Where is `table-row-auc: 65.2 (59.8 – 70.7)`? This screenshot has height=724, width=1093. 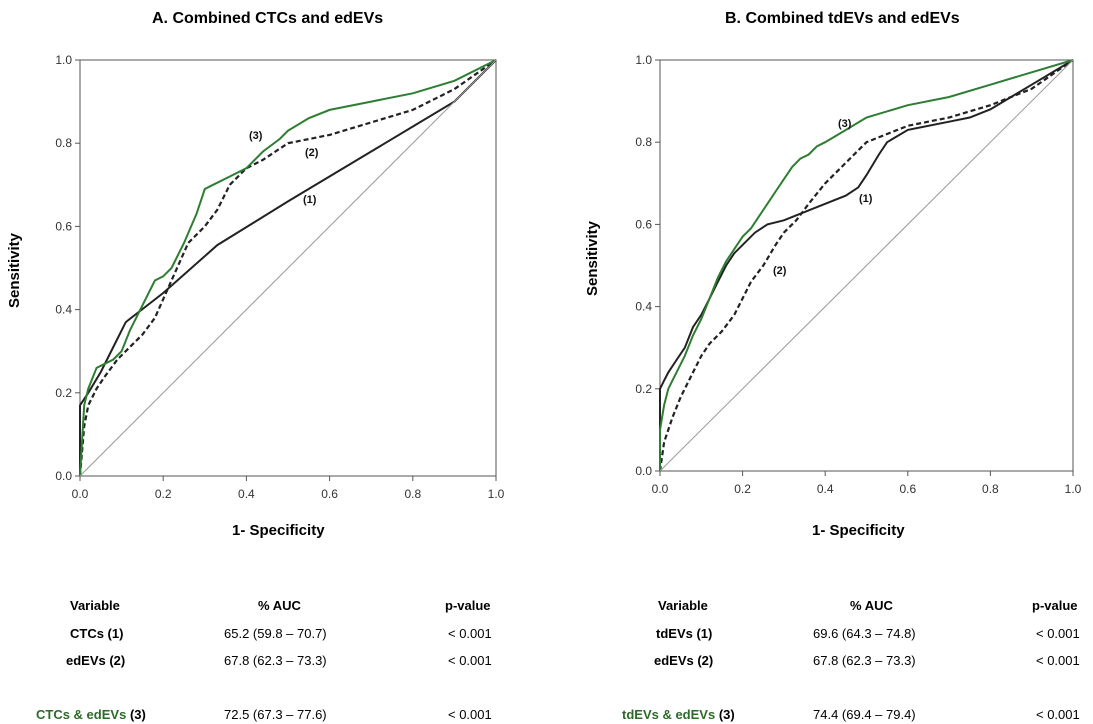
table-row-auc: 65.2 (59.8 – 70.7) is located at coordinates (275, 633).